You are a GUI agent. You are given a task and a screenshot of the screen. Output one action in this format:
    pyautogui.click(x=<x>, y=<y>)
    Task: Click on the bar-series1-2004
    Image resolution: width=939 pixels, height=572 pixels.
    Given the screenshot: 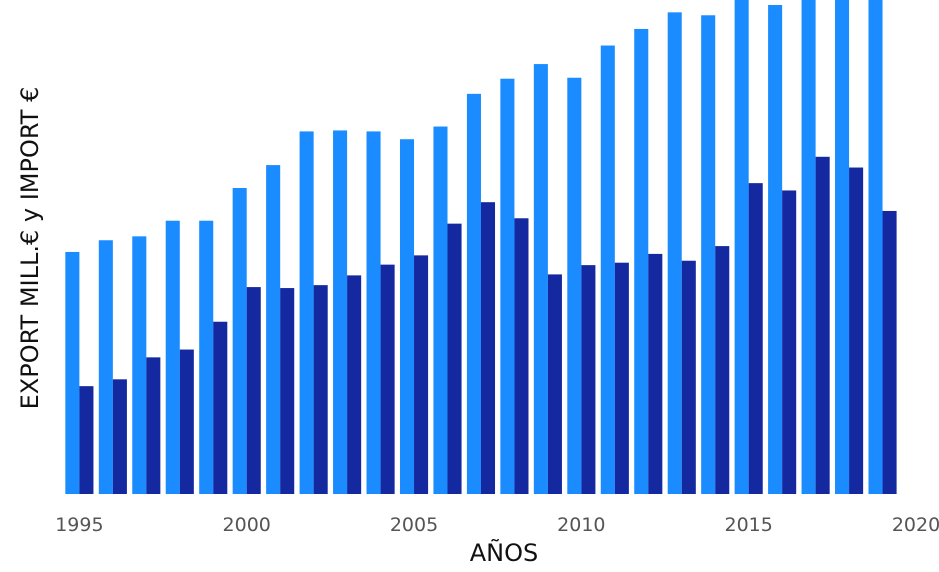 What is the action you would take?
    pyautogui.click(x=373, y=313)
    